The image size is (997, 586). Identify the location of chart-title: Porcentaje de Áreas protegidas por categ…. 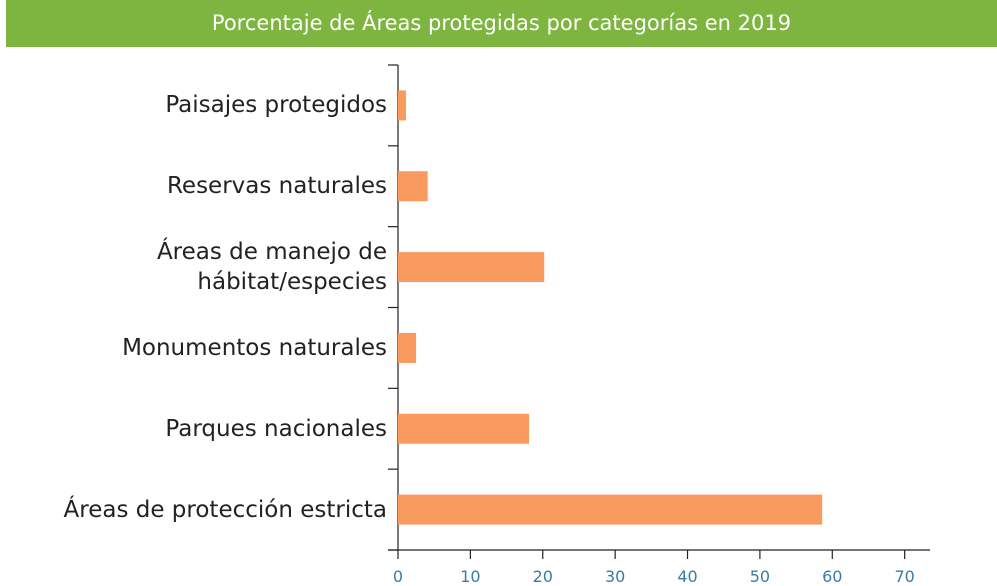
(501, 23).